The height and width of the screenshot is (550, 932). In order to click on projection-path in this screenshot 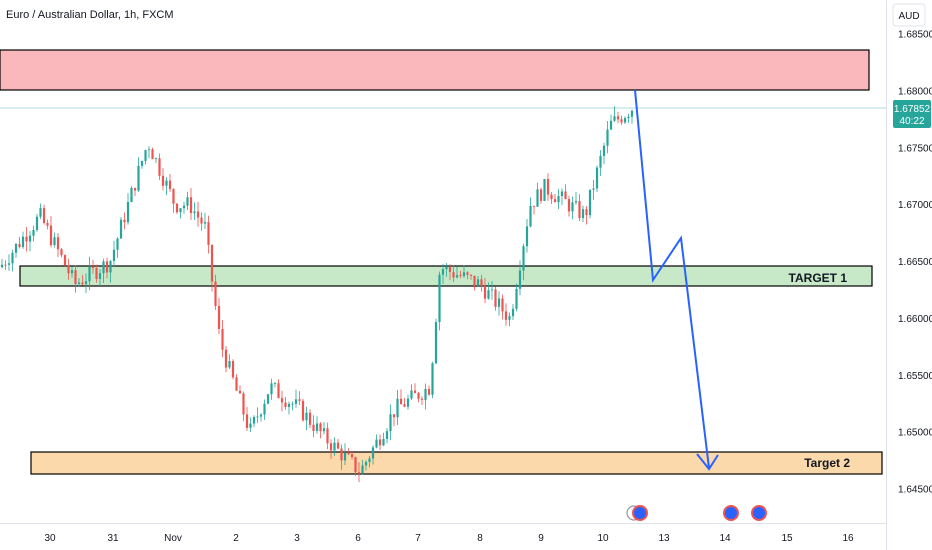, I will do `click(672, 279)`.